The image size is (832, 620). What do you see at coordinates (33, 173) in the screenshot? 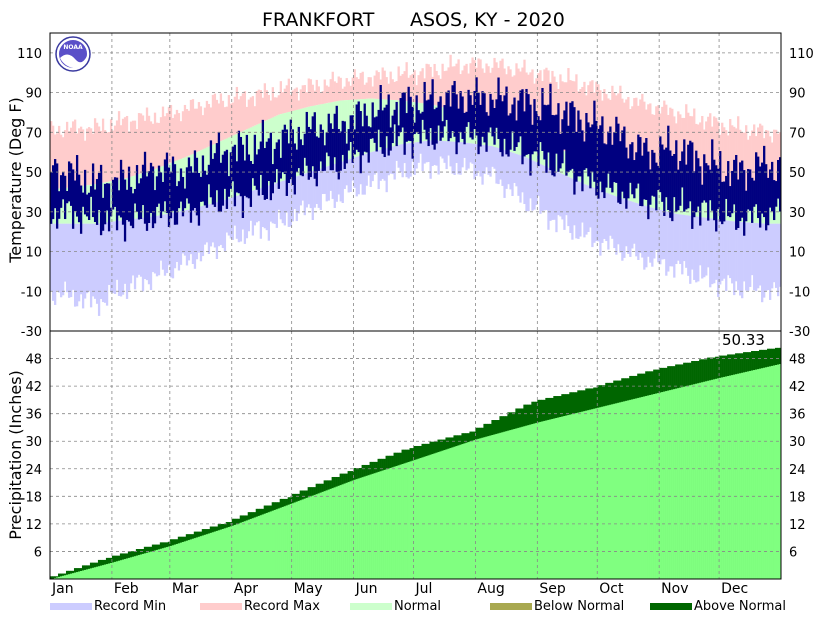
I see `temp-tick-label-left: 50` at bounding box center [33, 173].